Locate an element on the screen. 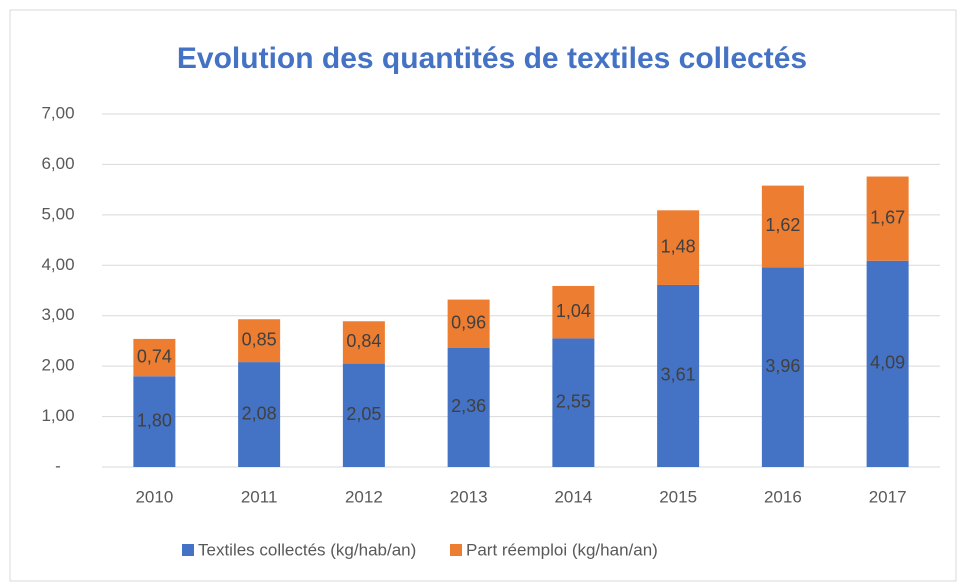 The width and height of the screenshot is (957, 582). y-tick-label: 4,00 is located at coordinates (57, 264).